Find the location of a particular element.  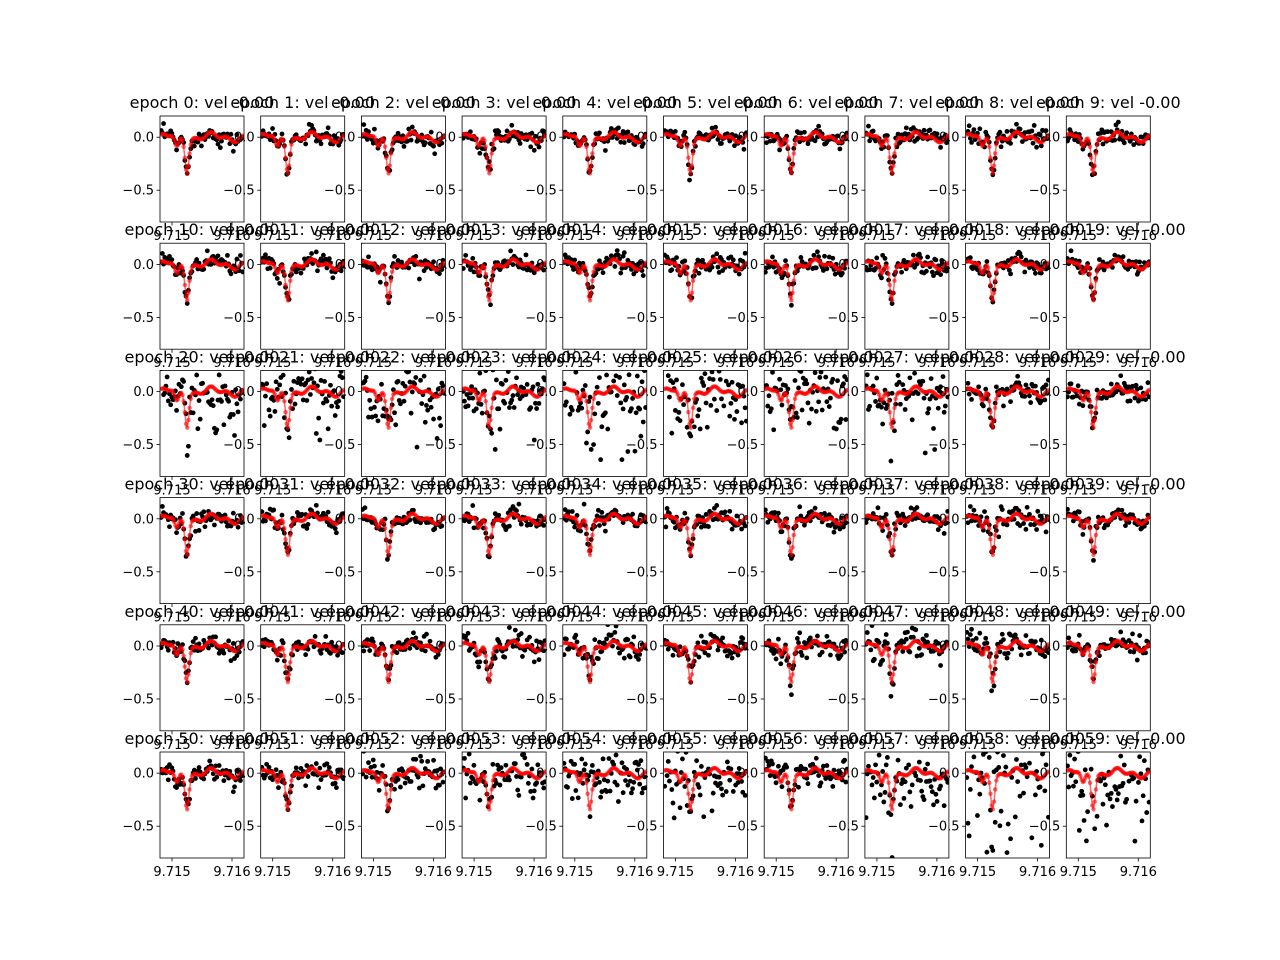

subplot-title: epoch 18: vel -0.00 is located at coordinates (1007, 229).